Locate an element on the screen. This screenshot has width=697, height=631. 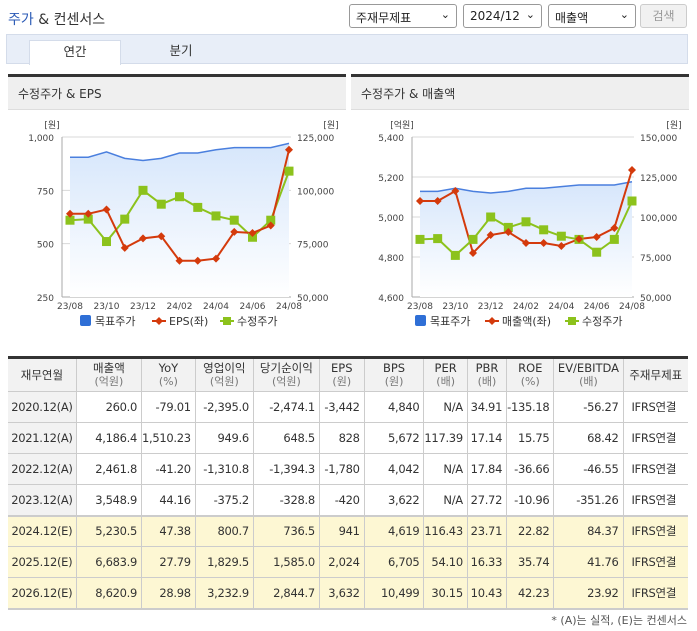
value-cell: 736.5 is located at coordinates (286, 530).